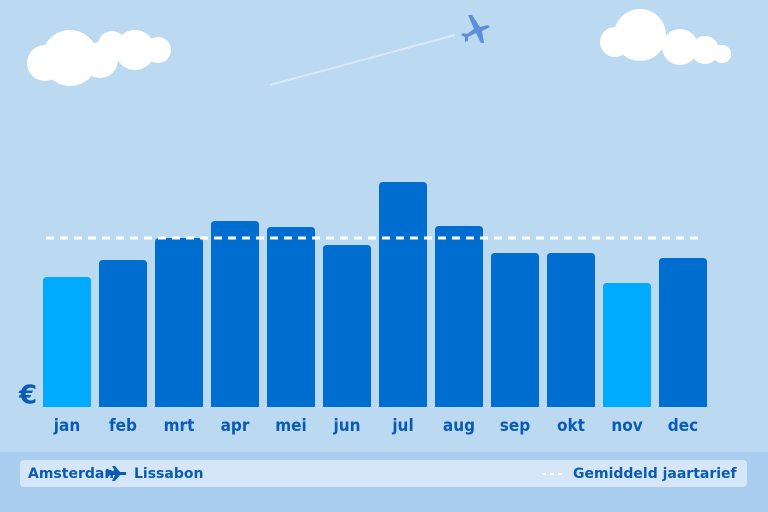 The height and width of the screenshot is (512, 768). What do you see at coordinates (515, 426) in the screenshot?
I see `x-tick-label: sep` at bounding box center [515, 426].